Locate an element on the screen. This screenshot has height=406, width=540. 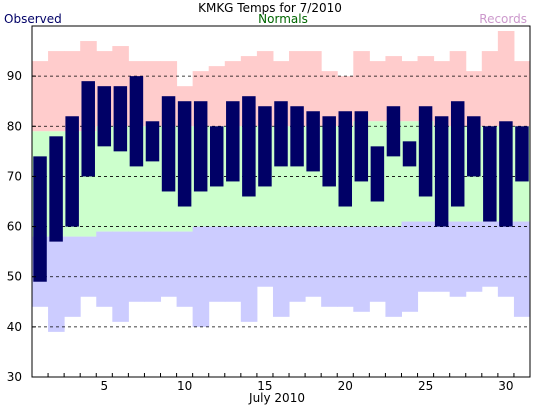
legend-normals: Normals is located at coordinates (283, 19).